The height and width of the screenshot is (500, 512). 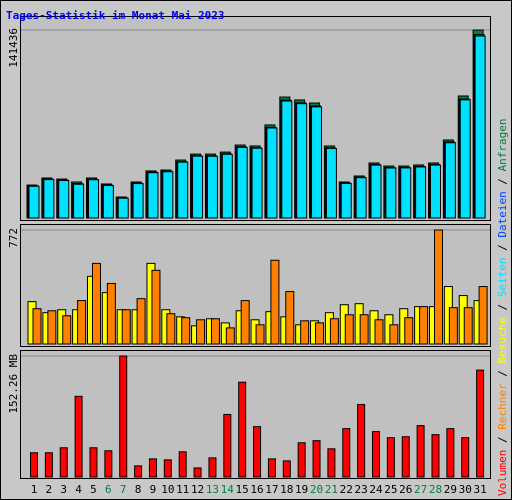 What do you see at coordinates (212, 489) in the screenshot?
I see `x-tick-label: 13` at bounding box center [212, 489].